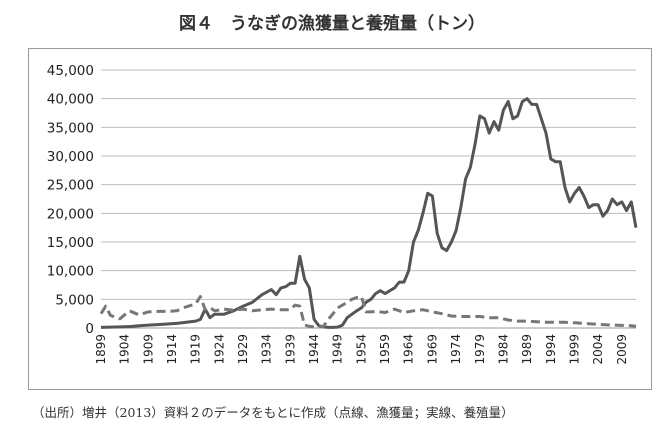 This screenshot has width=664, height=432. What do you see at coordinates (432, 349) in the screenshot?
I see `x-tick-label: 1969` at bounding box center [432, 349].